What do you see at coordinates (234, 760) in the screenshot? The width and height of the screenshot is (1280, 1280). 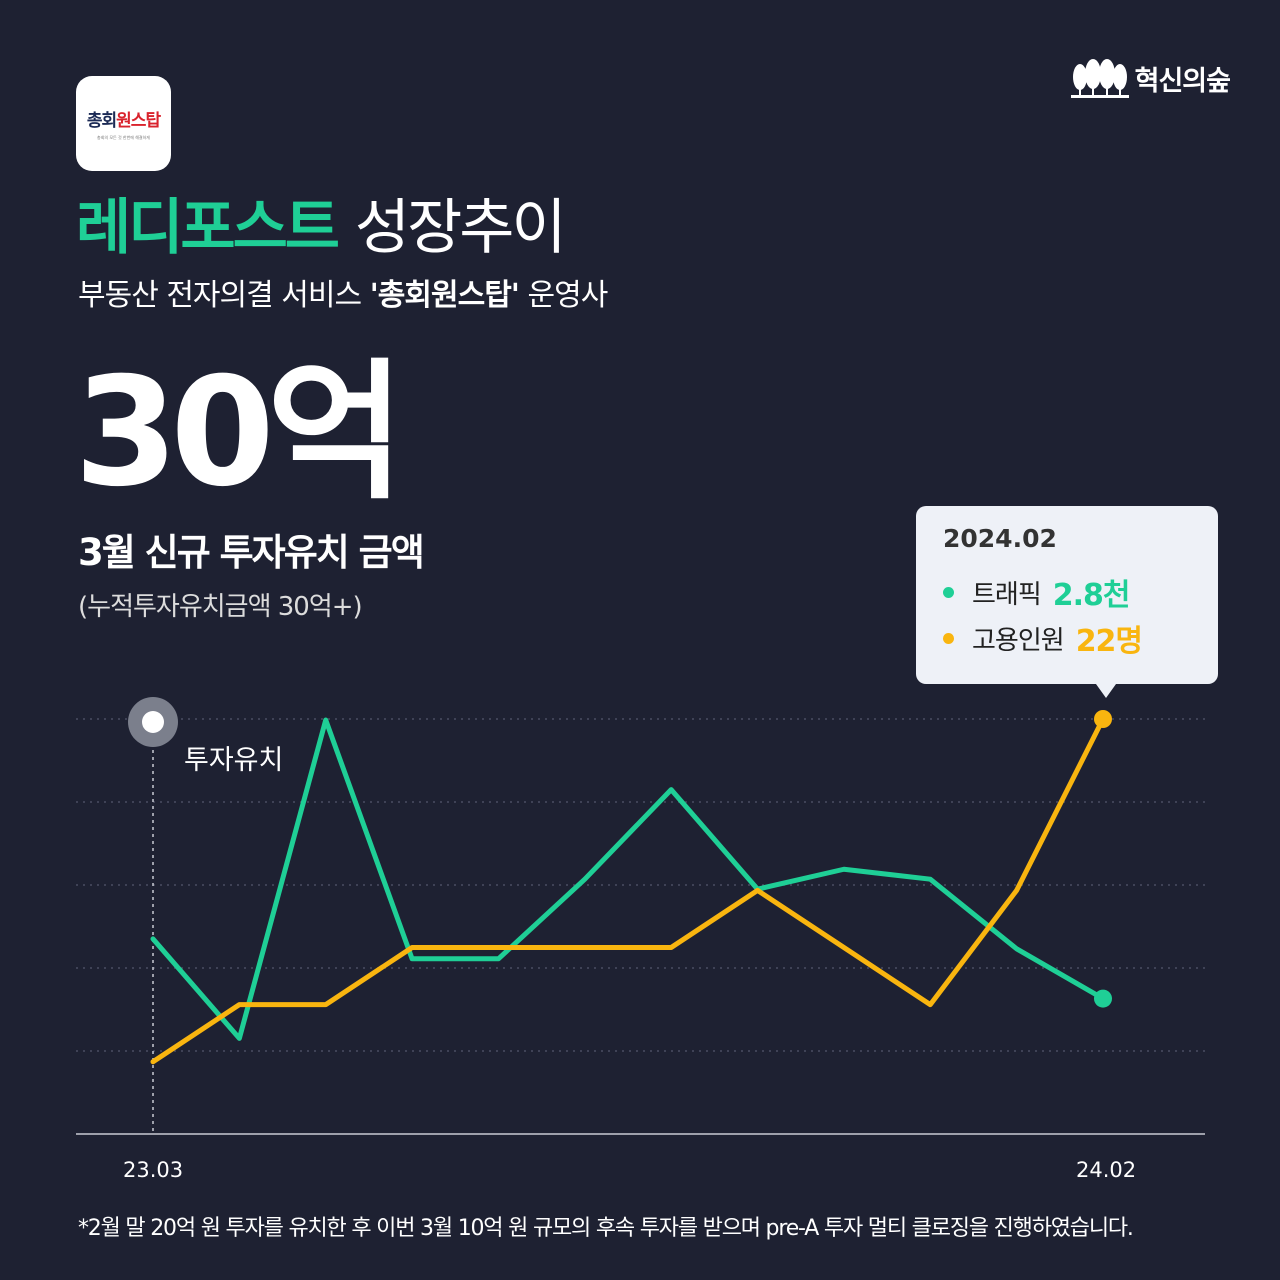 I see `annotation-label: 투자유치` at bounding box center [234, 760].